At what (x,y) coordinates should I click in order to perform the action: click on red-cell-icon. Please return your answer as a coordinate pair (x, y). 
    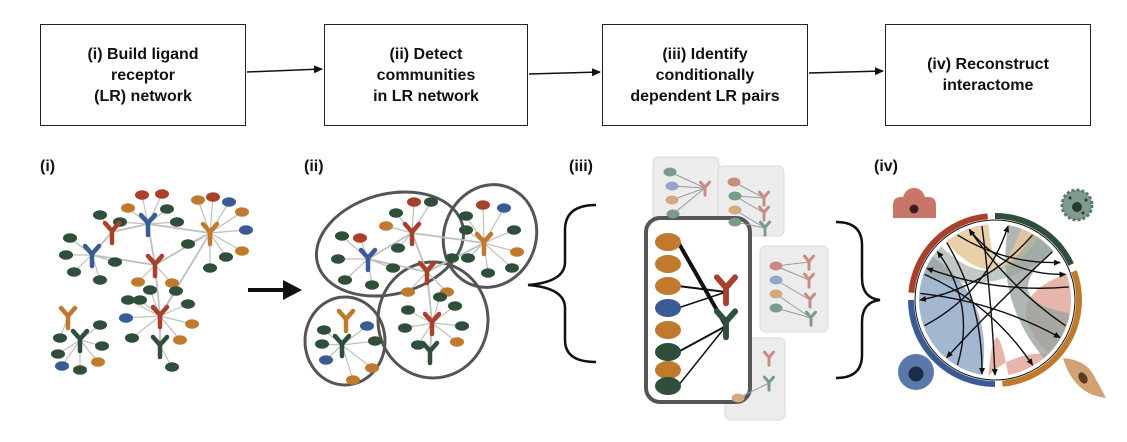
    Looking at the image, I should click on (914, 203).